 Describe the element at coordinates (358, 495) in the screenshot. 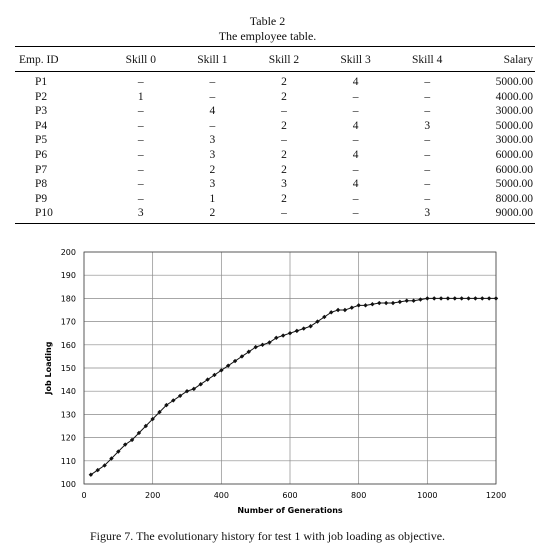

I see `x-tick-label: 800` at that location.